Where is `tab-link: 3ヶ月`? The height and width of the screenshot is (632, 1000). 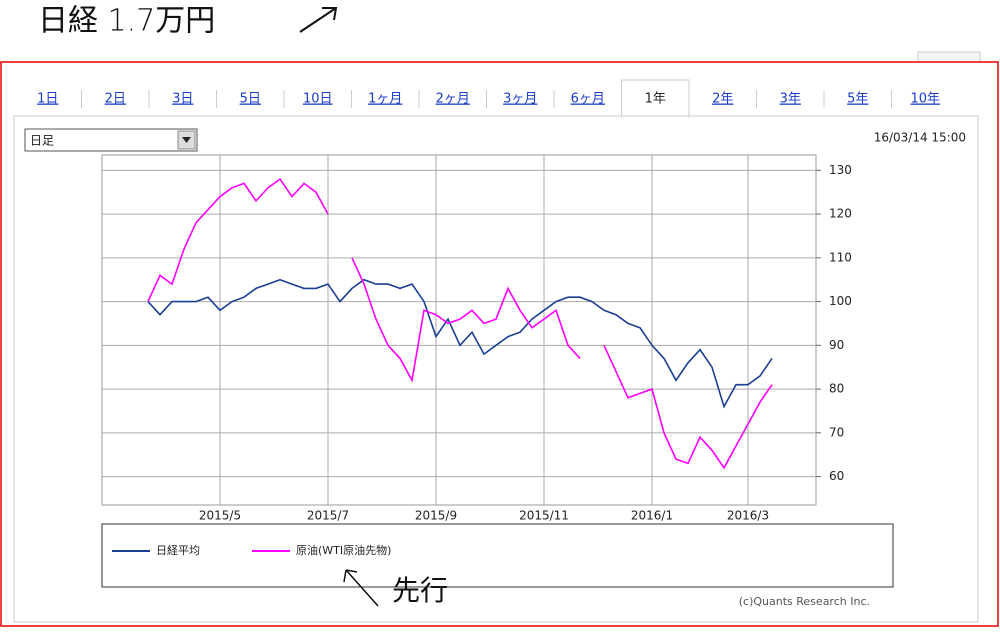
tab-link: 3ヶ月 is located at coordinates (520, 99).